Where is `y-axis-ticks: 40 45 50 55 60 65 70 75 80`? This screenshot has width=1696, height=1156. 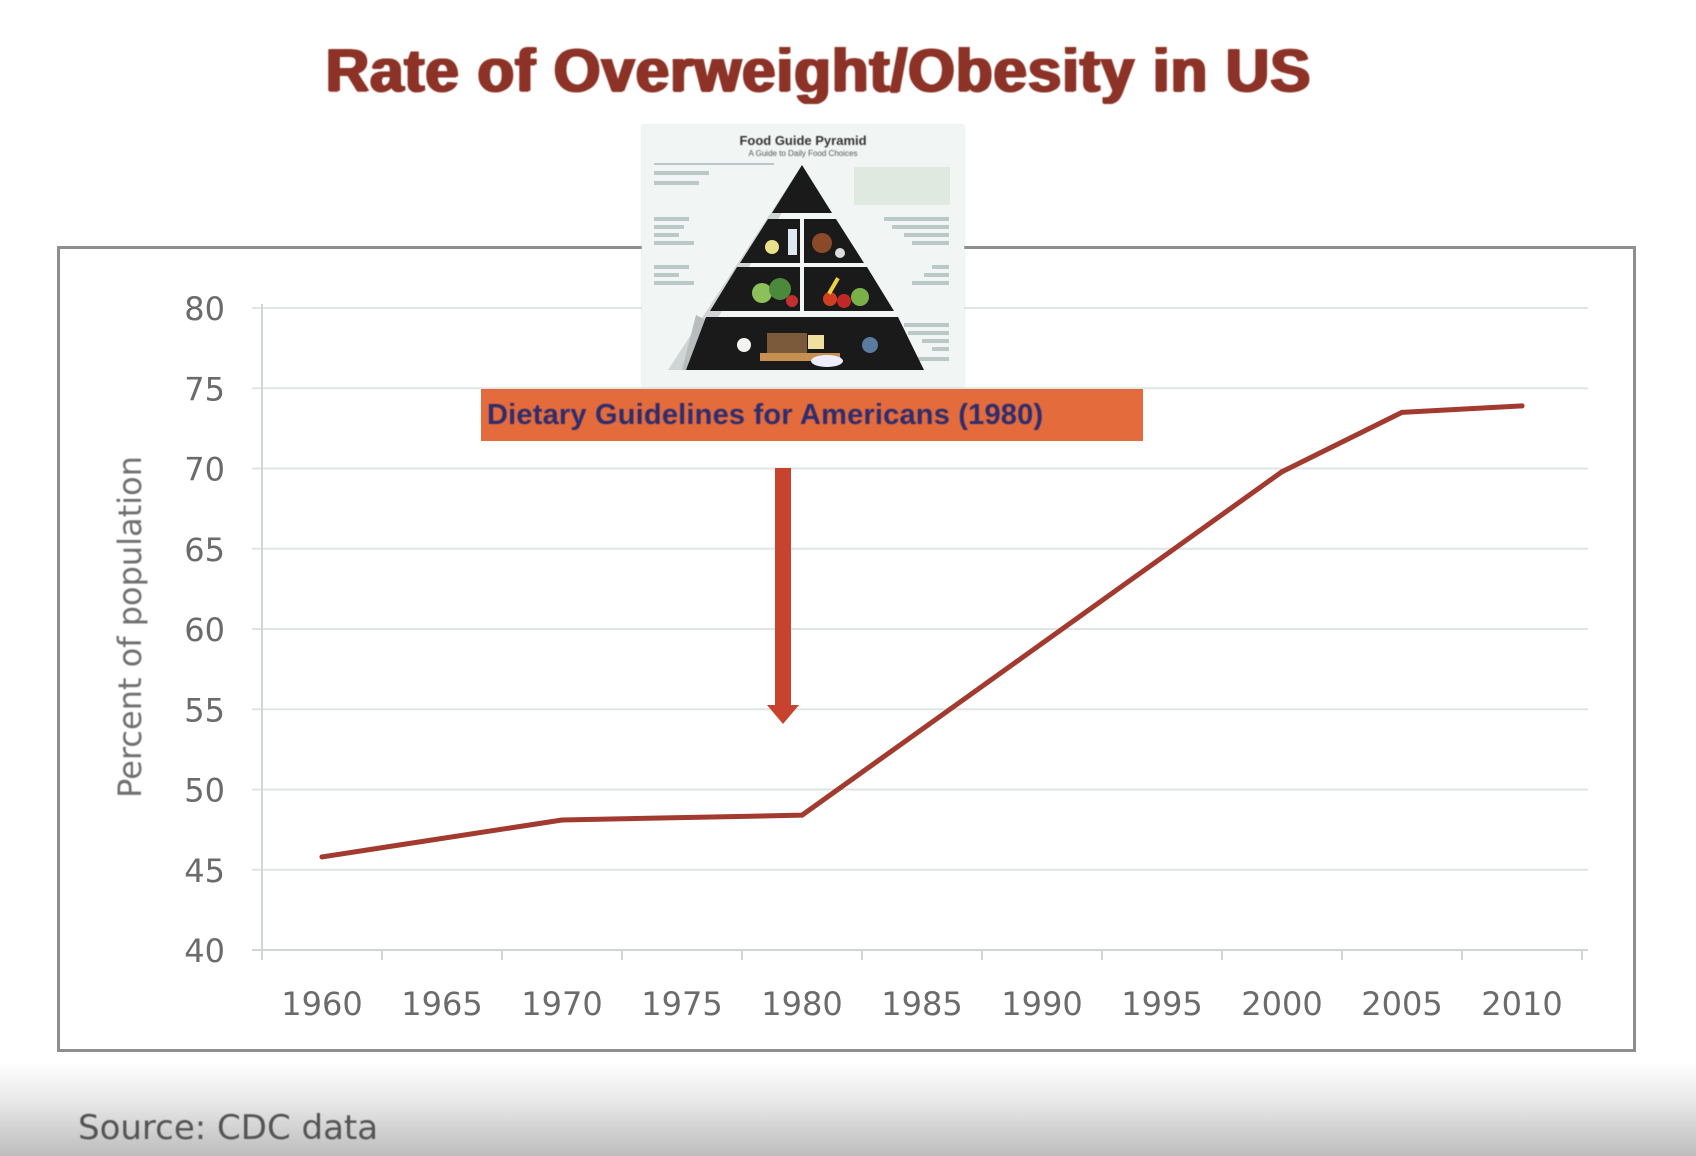 y-axis-ticks: 40 45 50 55 60 65 70 75 80 is located at coordinates (204, 630).